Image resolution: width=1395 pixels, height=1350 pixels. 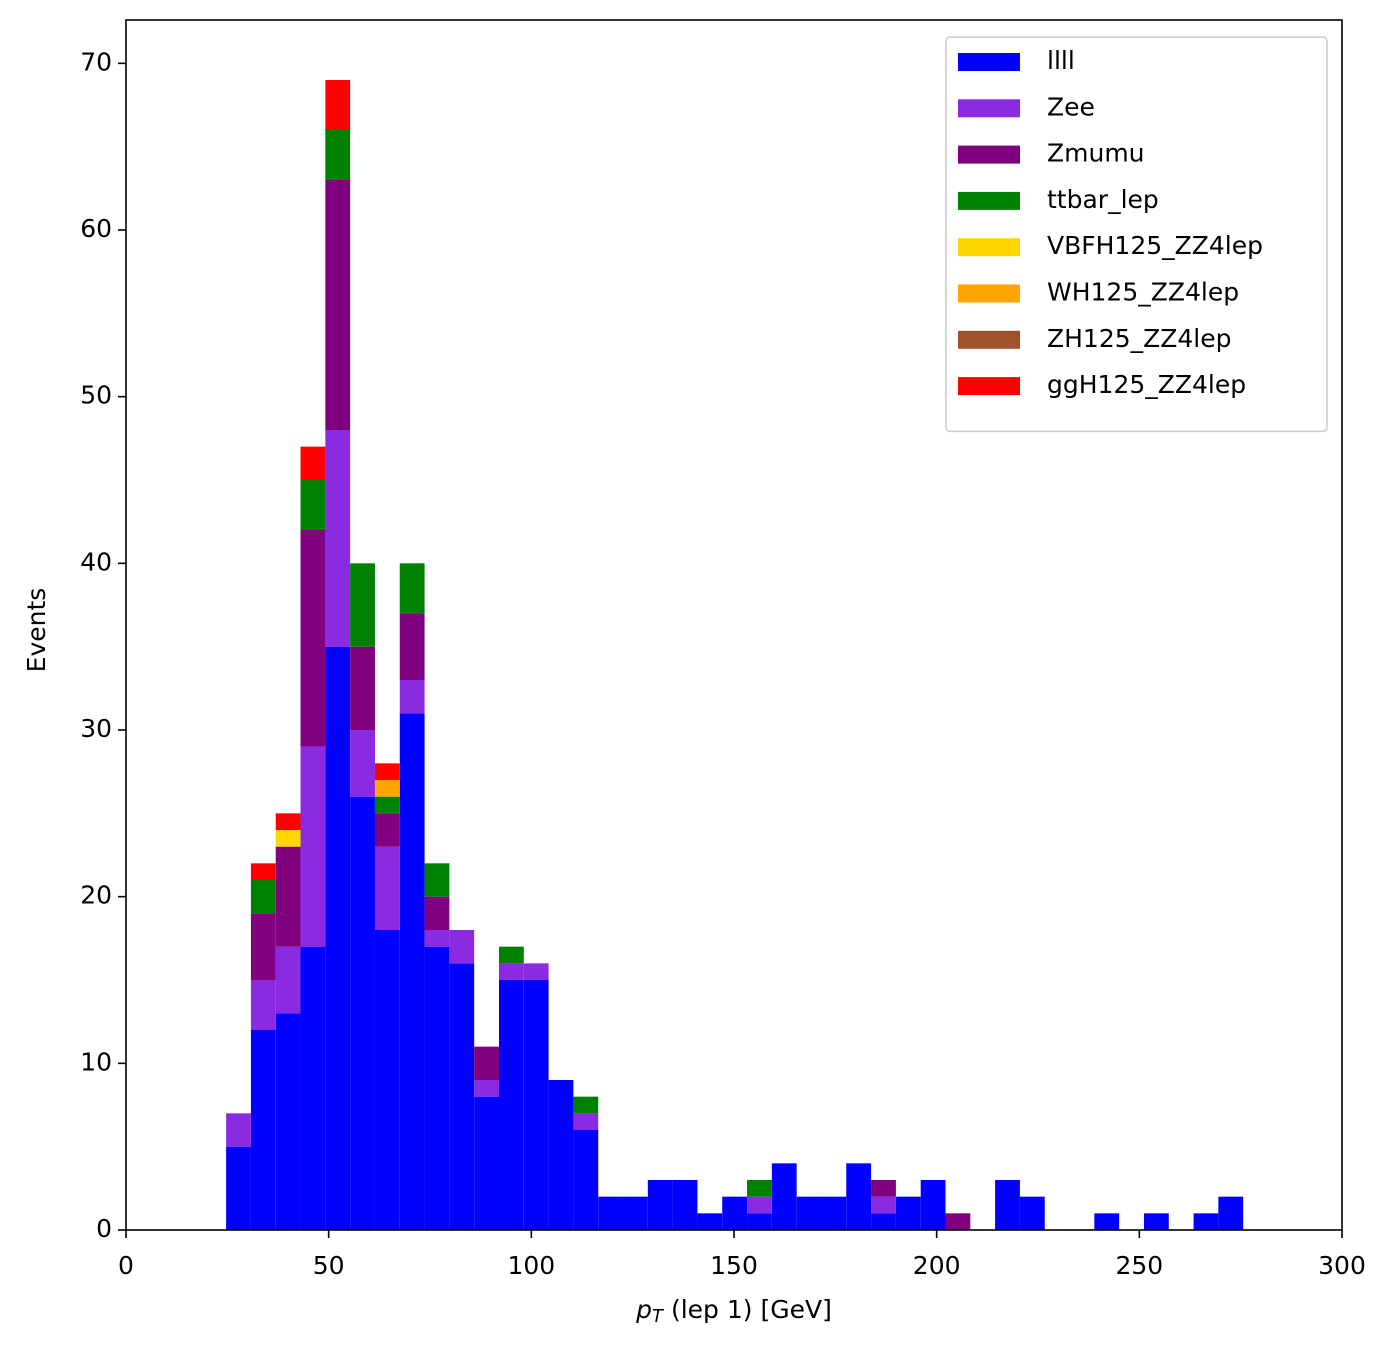 What do you see at coordinates (96, 895) in the screenshot?
I see `y-tick-label: 20` at bounding box center [96, 895].